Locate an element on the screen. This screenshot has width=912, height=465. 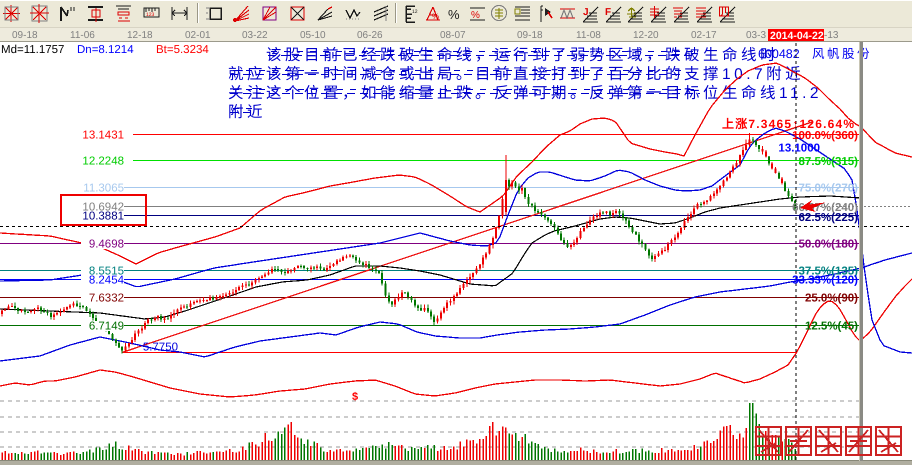
svg-text: 10.6942 is located at coordinates (103, 208).